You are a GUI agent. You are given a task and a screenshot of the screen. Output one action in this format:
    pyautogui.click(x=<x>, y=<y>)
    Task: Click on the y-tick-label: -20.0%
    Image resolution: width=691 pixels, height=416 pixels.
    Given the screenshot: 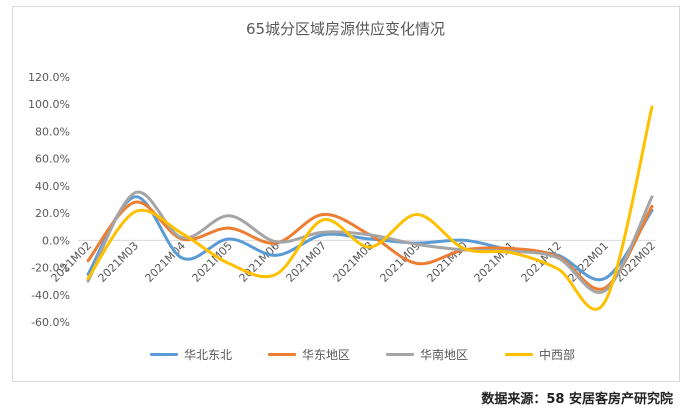 What is the action you would take?
    pyautogui.click(x=50, y=268)
    